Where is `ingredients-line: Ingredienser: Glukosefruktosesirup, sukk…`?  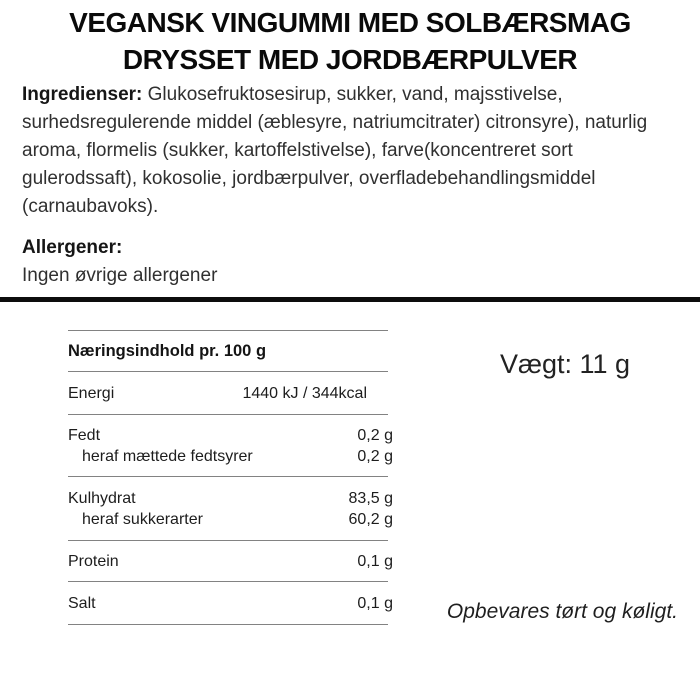
ingredients-line: Ingredienser: Glukosefruktosesirup, sukk… is located at coordinates (355, 95).